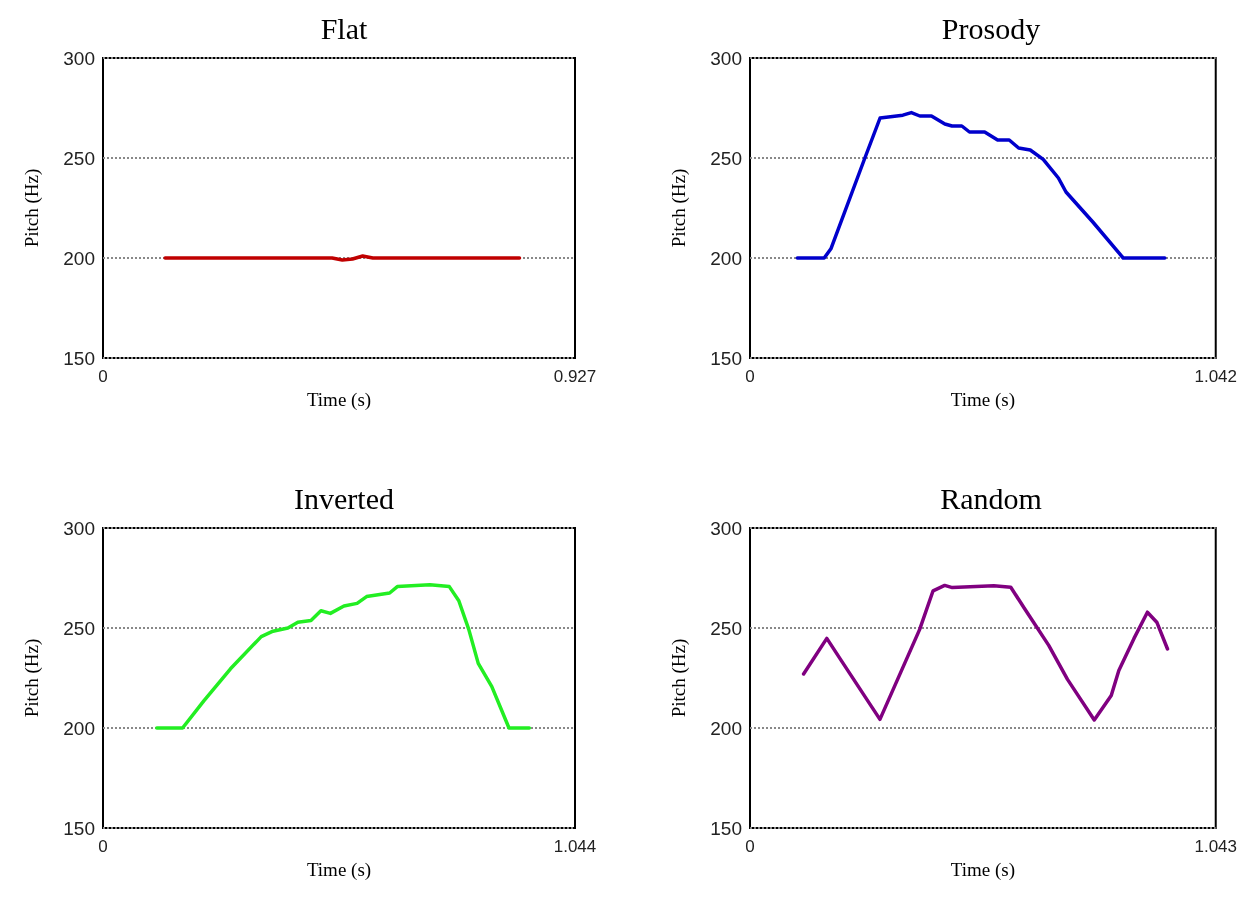 The width and height of the screenshot is (1241, 911). Describe the element at coordinates (1215, 376) in the screenshot. I see `x-tick-label: 1.042` at that location.